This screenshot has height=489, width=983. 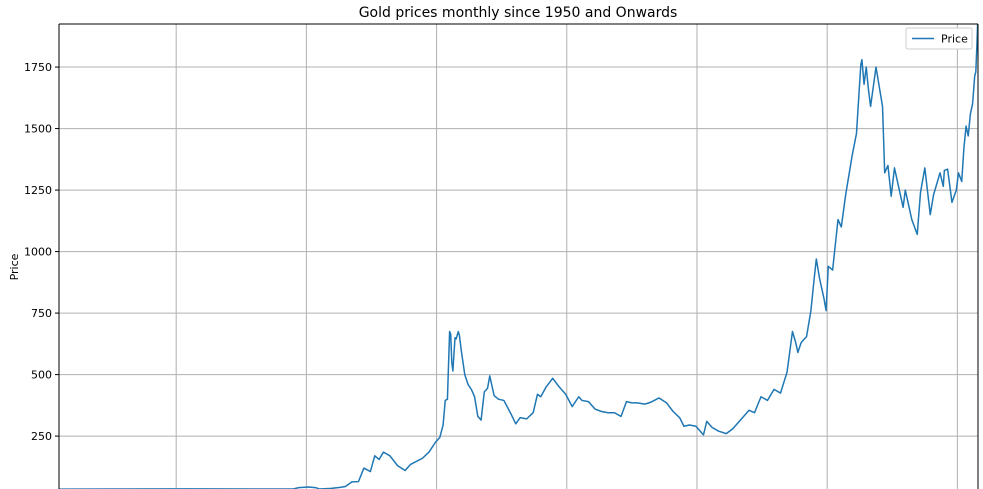 What do you see at coordinates (38, 252) in the screenshot?
I see `y-tick-label-3: 1000` at bounding box center [38, 252].